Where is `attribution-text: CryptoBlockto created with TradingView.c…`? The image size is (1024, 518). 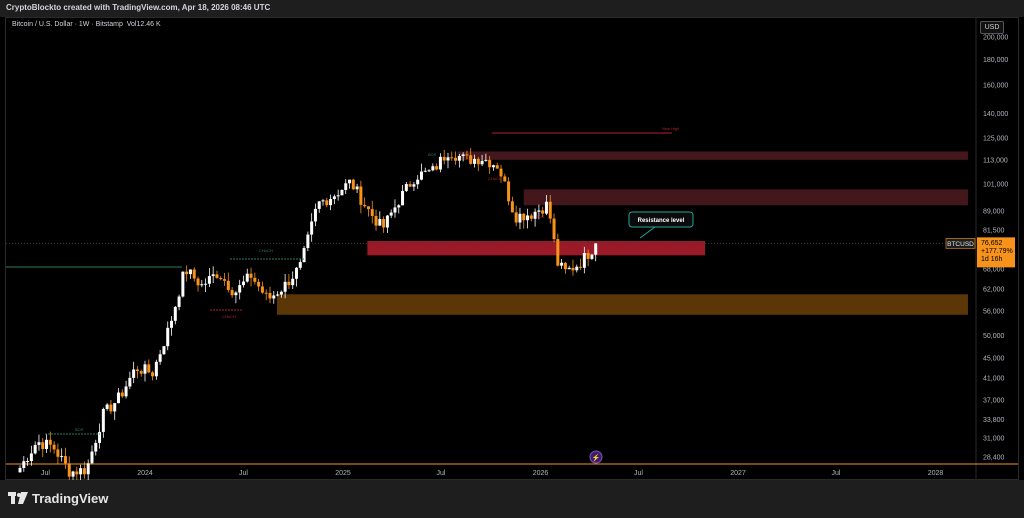 attribution-text: CryptoBlockto created with TradingView.c… is located at coordinates (138, 7).